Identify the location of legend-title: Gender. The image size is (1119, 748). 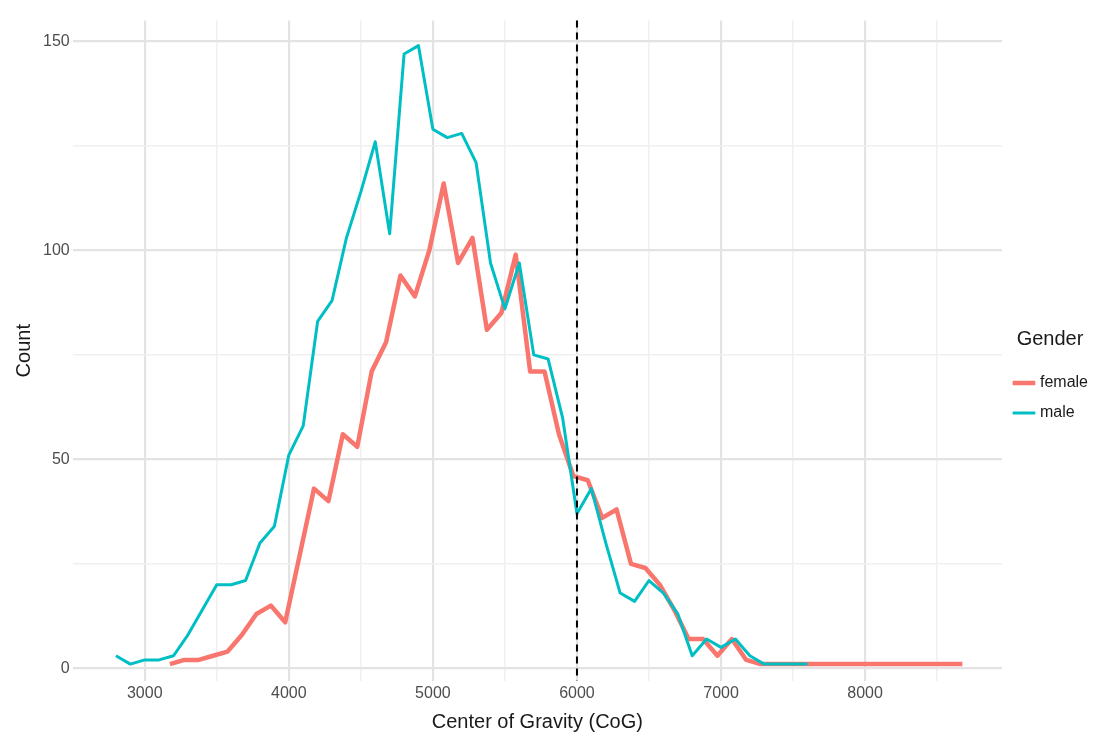
(1050, 337).